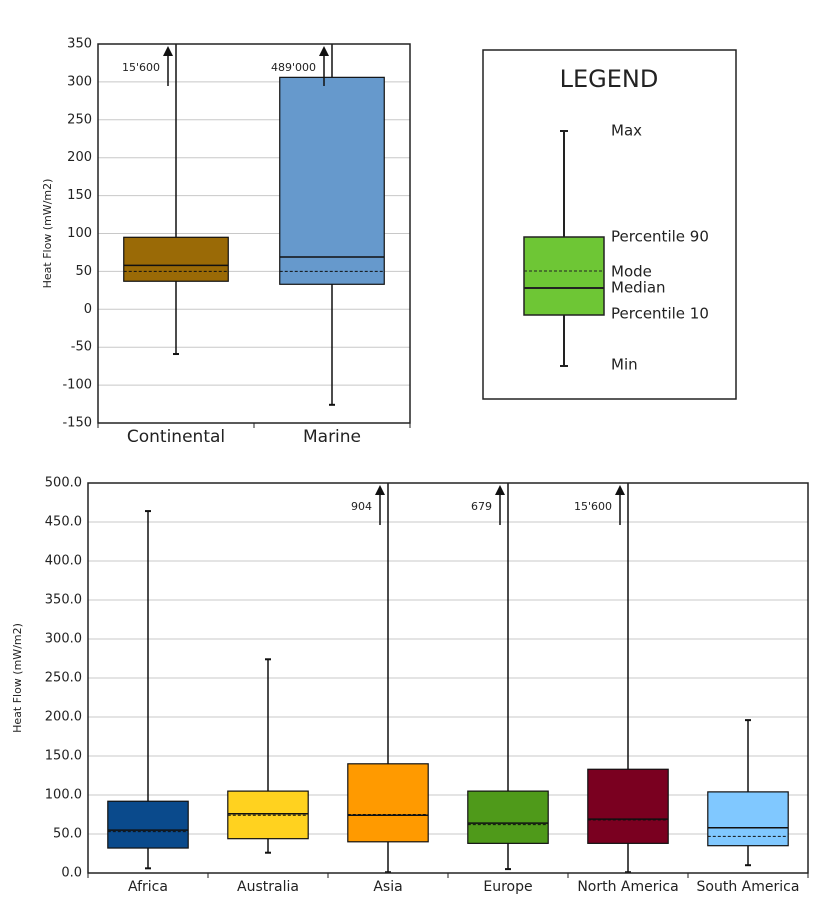 The height and width of the screenshot is (917, 820). Describe the element at coordinates (77, 385) in the screenshot. I see `y-tick-label: -100` at that location.